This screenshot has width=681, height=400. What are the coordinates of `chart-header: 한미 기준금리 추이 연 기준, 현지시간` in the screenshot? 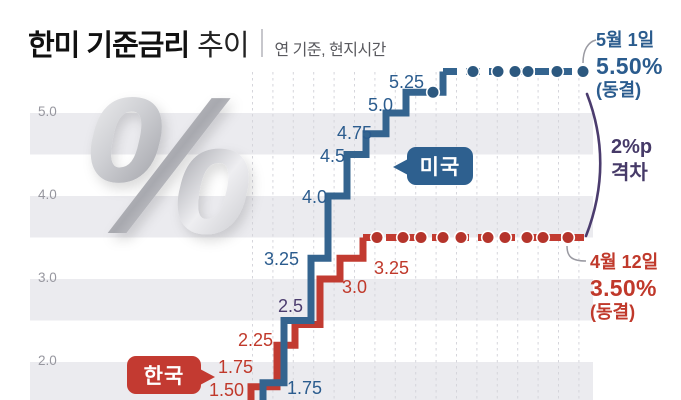 It's located at (207, 43).